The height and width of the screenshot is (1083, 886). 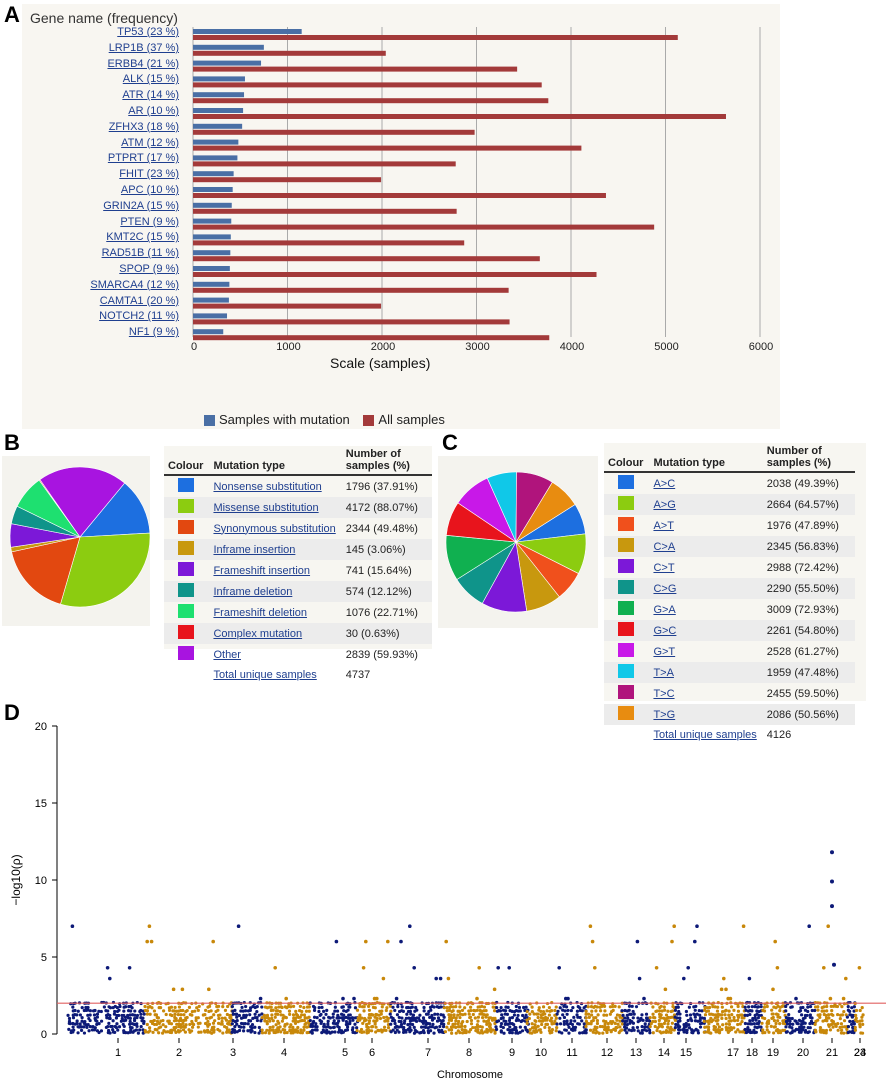 What do you see at coordinates (194, 347) in the screenshot?
I see `bar-x-tick-label: 0` at bounding box center [194, 347].